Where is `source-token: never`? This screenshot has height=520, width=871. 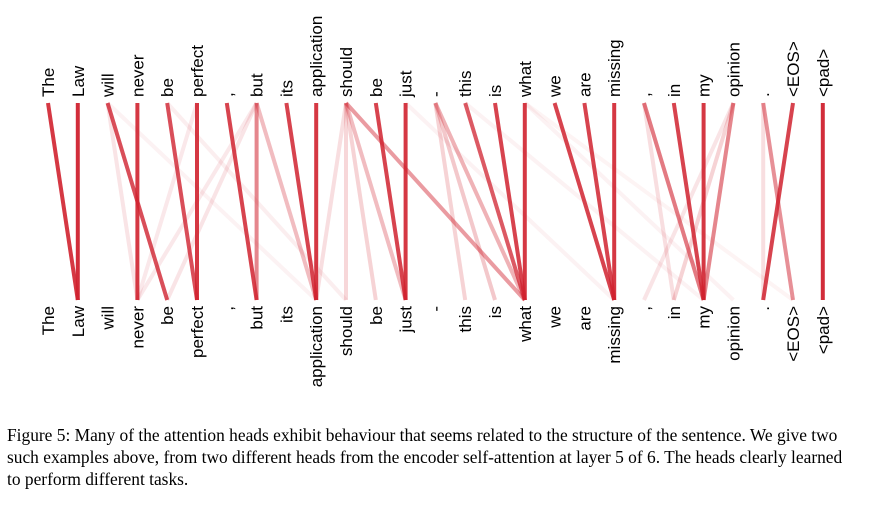 source-token: never is located at coordinates (137, 75).